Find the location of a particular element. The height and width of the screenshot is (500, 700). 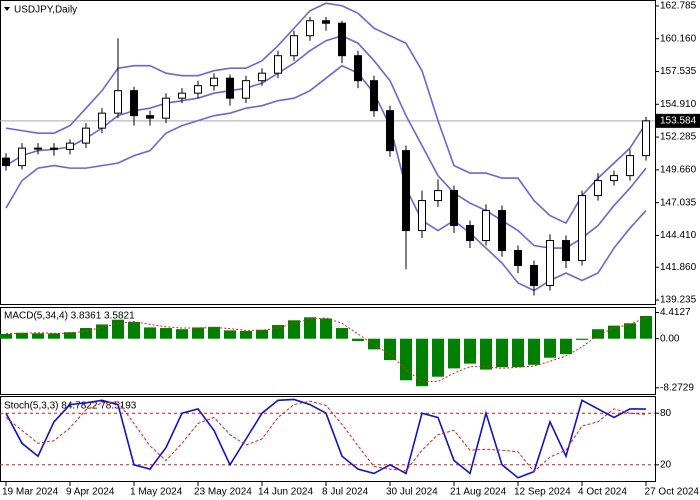

menu-icon is located at coordinates (7, 9).